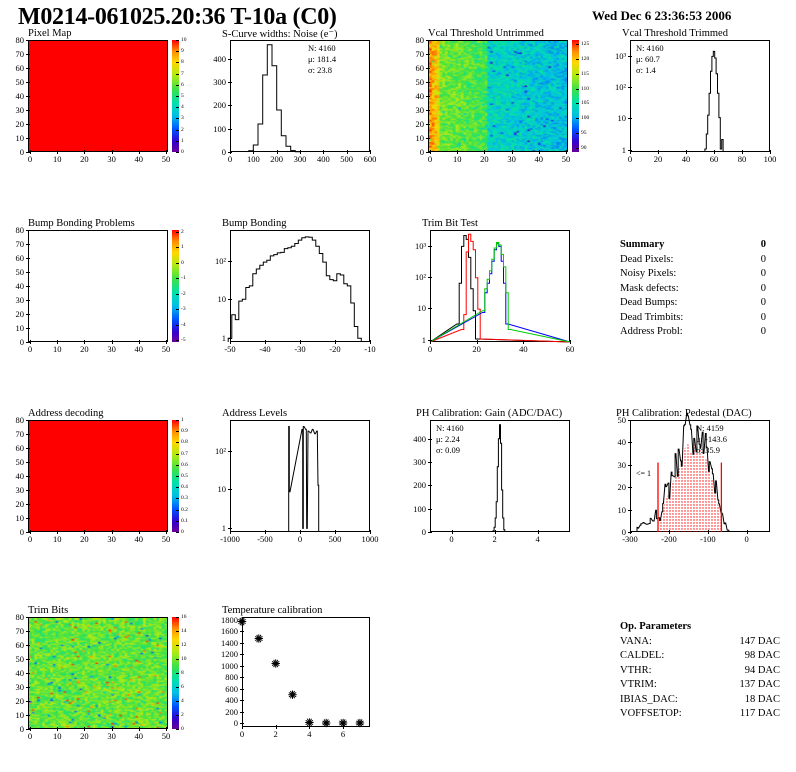  What do you see at coordinates (184, 617) in the screenshot?
I see `palette-tick-label: 16` at bounding box center [184, 617].